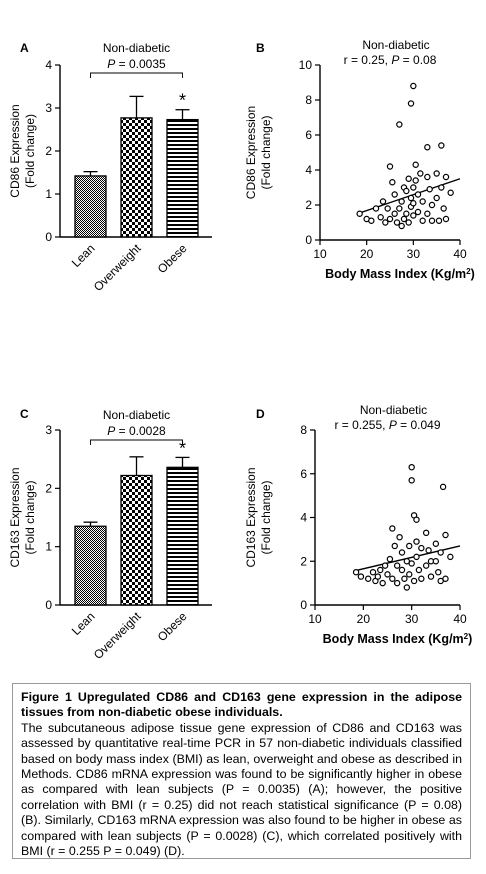 This screenshot has width=486, height=874. I want to click on x-tick-label: 30, so click(414, 254).